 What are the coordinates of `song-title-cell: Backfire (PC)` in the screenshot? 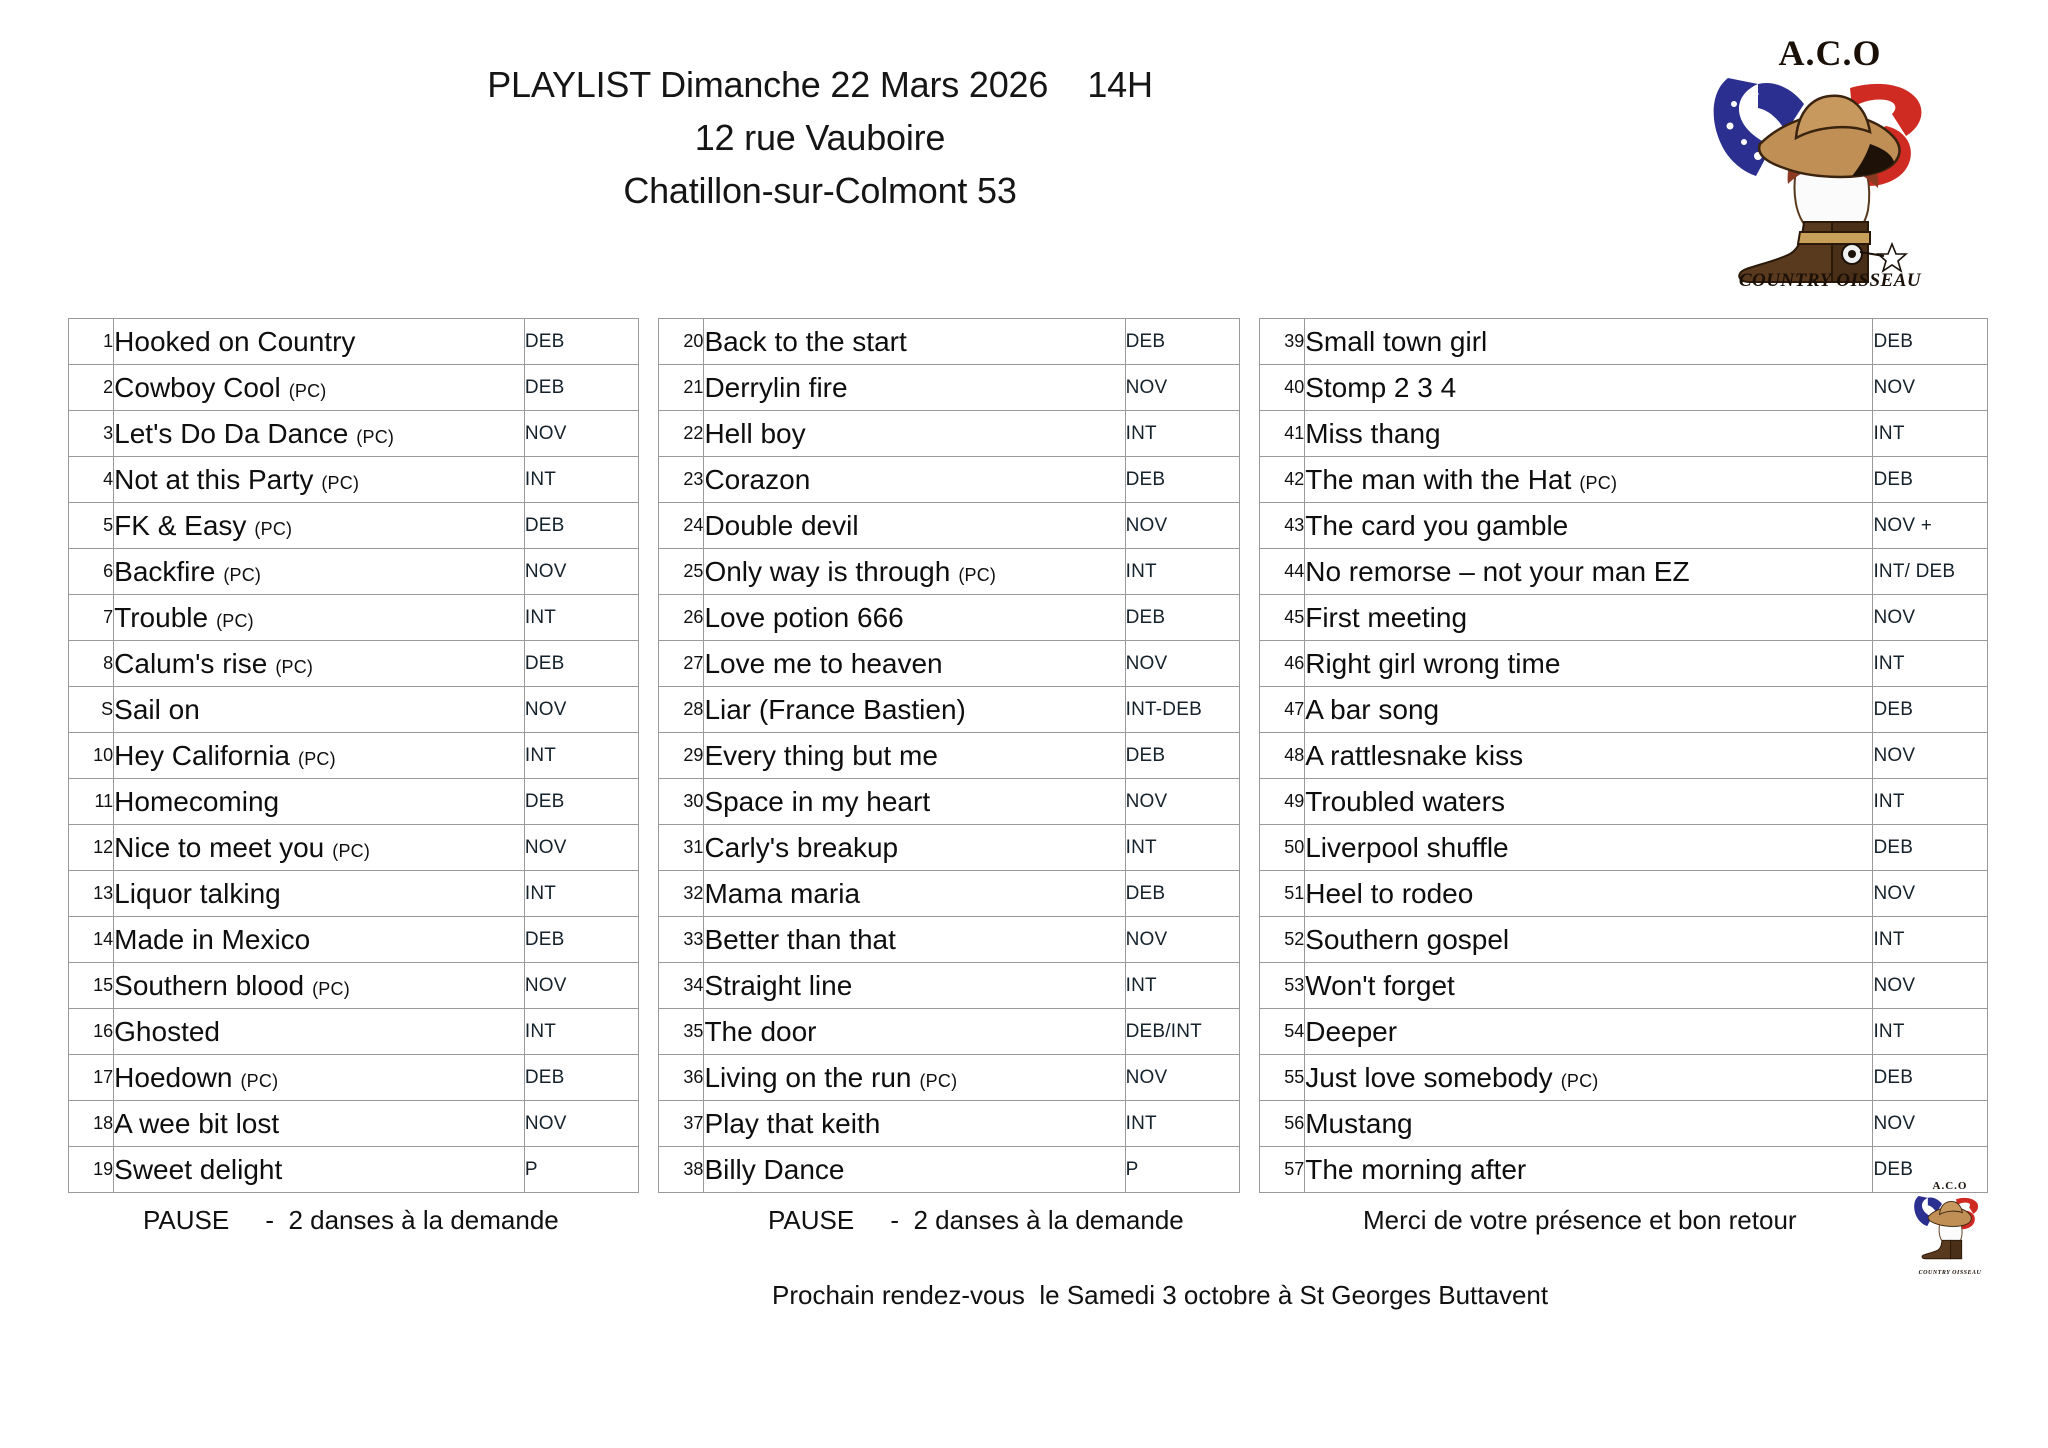 It's located at (319, 571).